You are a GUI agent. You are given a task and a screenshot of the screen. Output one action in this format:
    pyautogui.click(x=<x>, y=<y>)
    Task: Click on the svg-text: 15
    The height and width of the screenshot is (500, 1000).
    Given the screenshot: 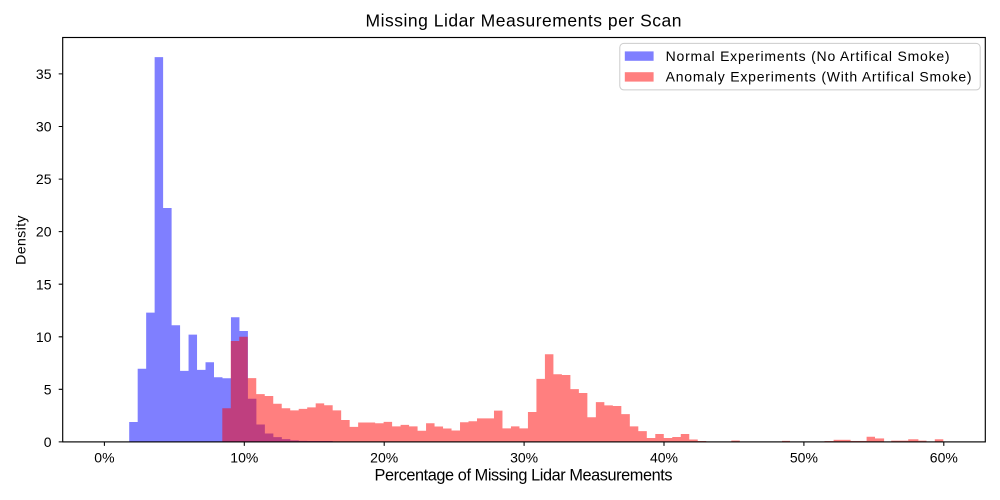 What is the action you would take?
    pyautogui.click(x=44, y=284)
    